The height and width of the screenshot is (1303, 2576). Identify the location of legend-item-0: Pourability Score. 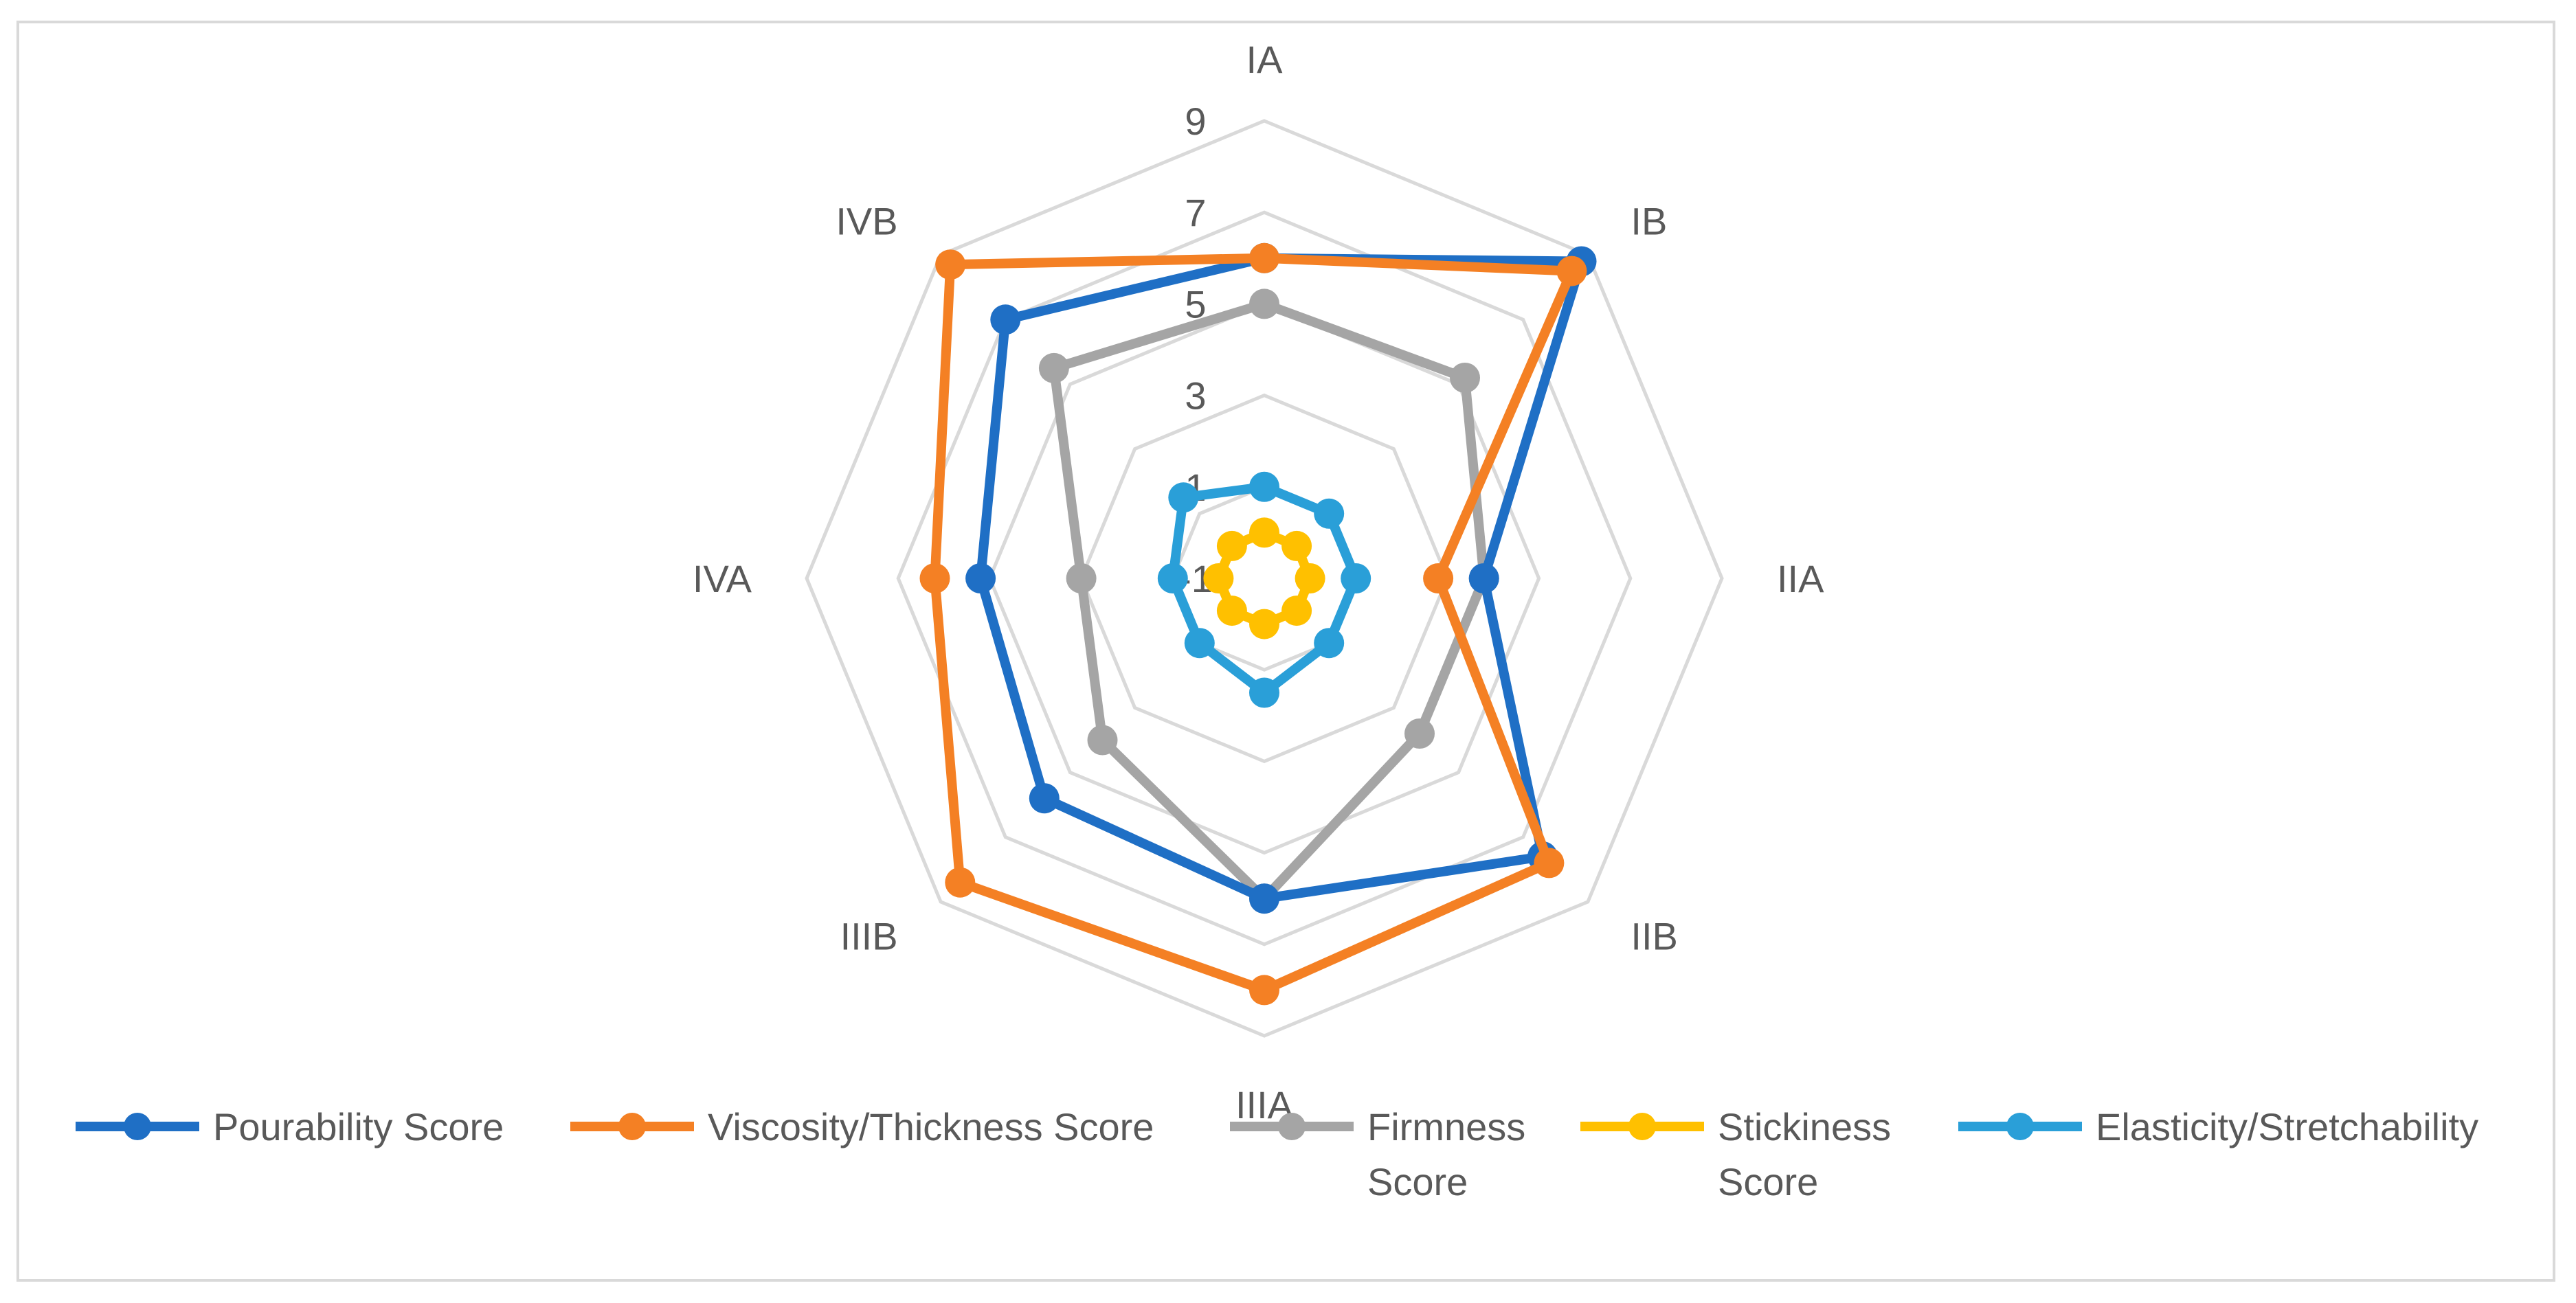
(290, 1126).